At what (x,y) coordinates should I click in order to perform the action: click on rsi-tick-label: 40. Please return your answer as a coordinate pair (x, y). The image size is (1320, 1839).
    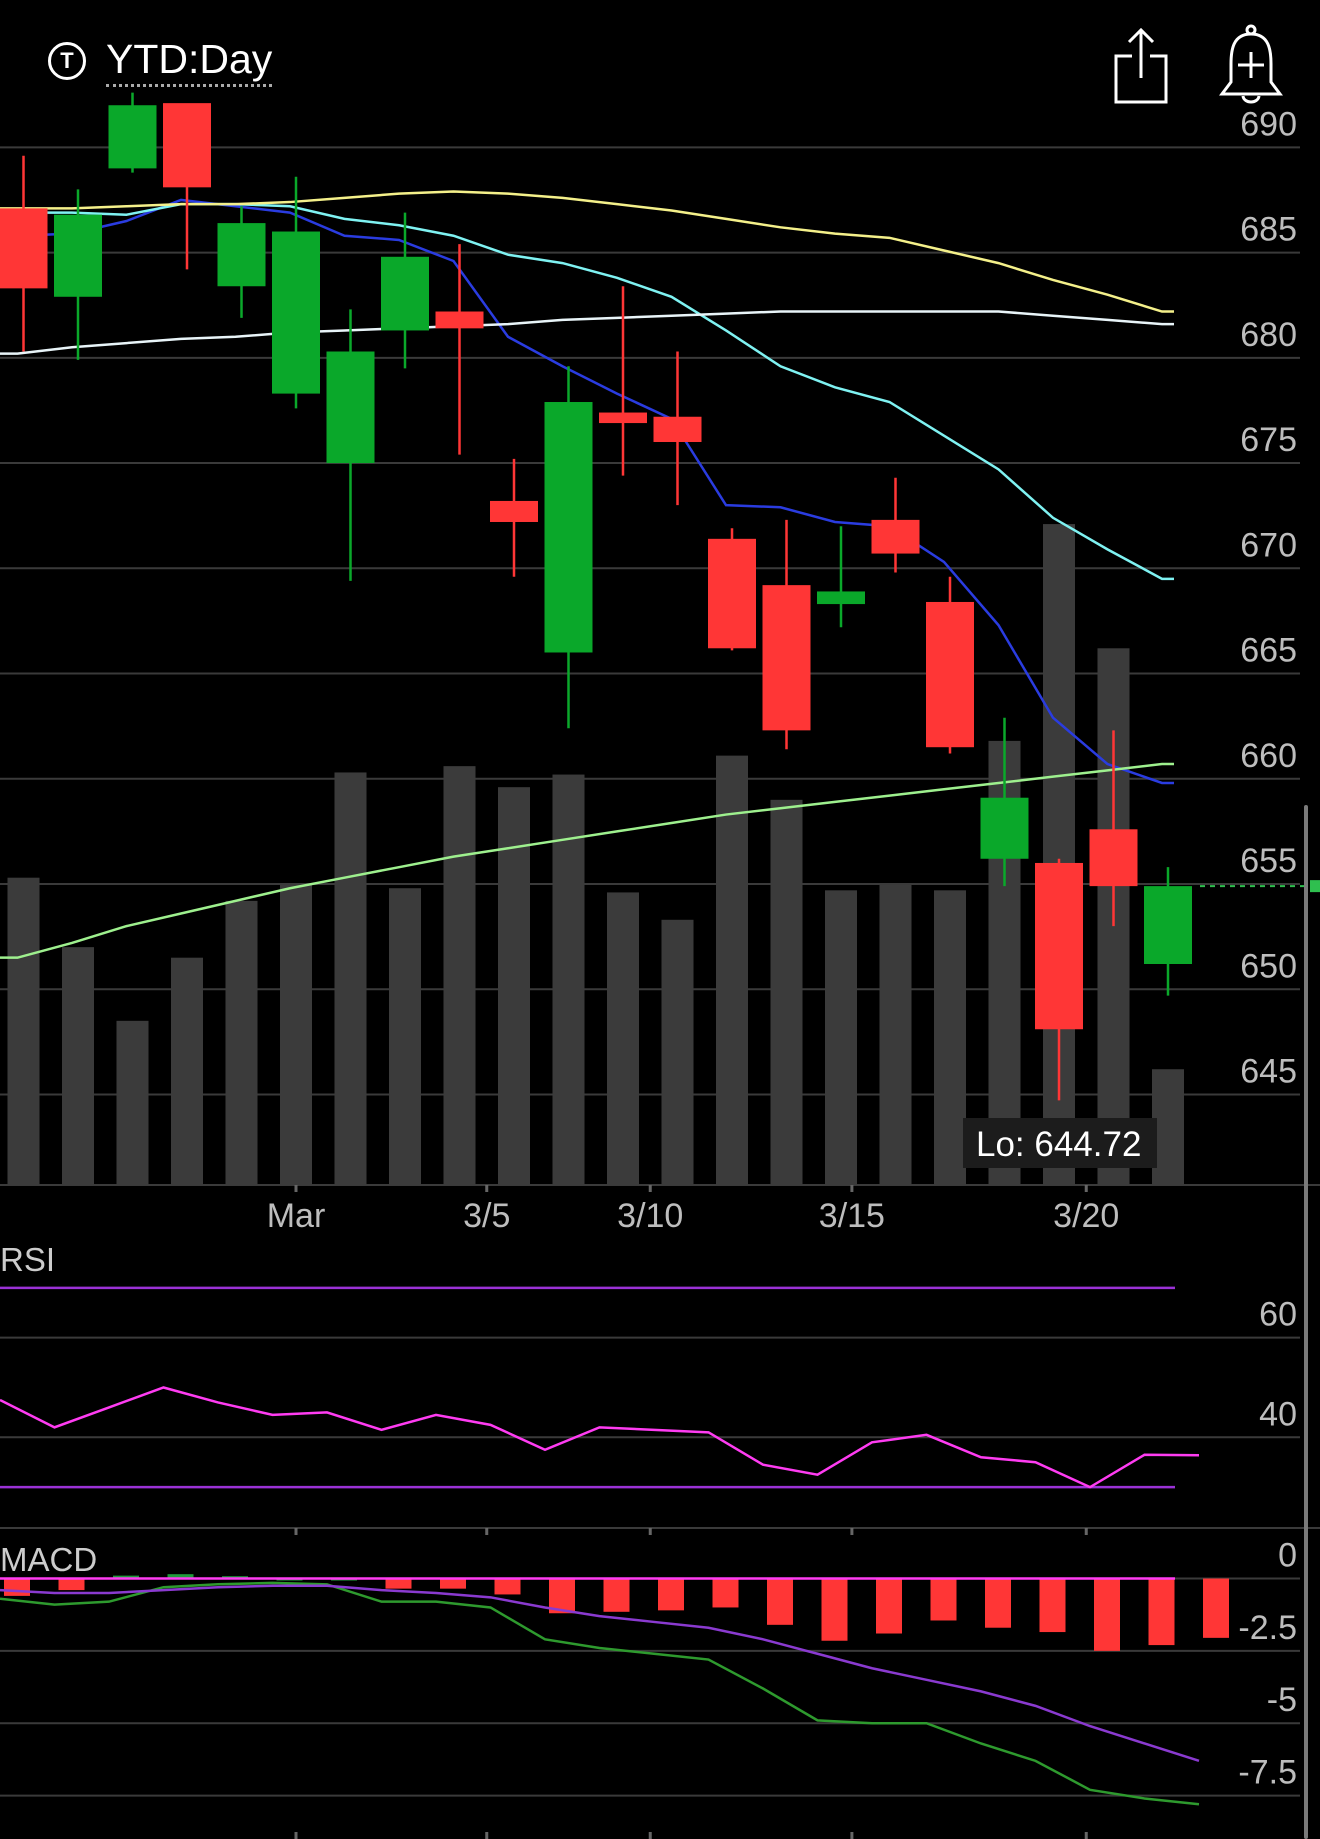
    Looking at the image, I should click on (1278, 1414).